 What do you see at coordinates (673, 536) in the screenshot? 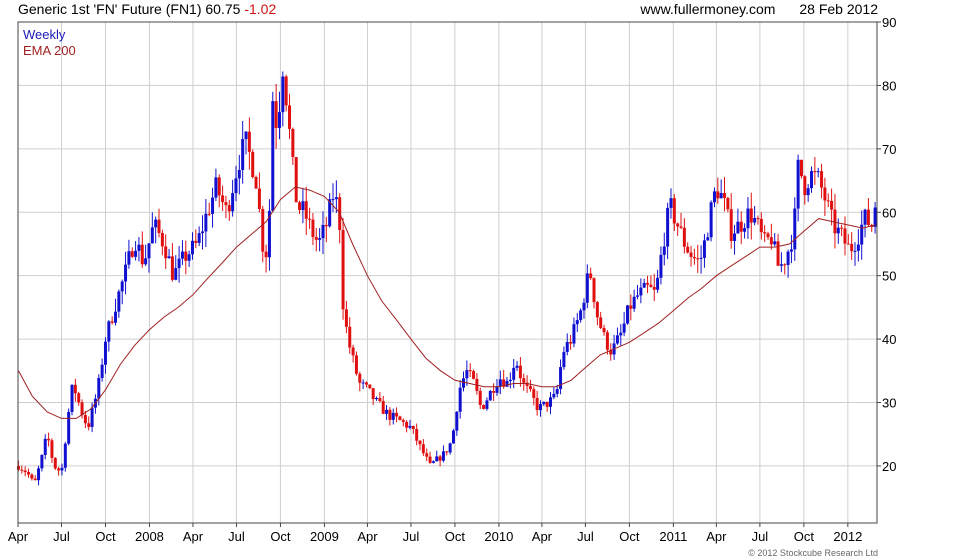
I see `x-tick-label: 2011` at bounding box center [673, 536].